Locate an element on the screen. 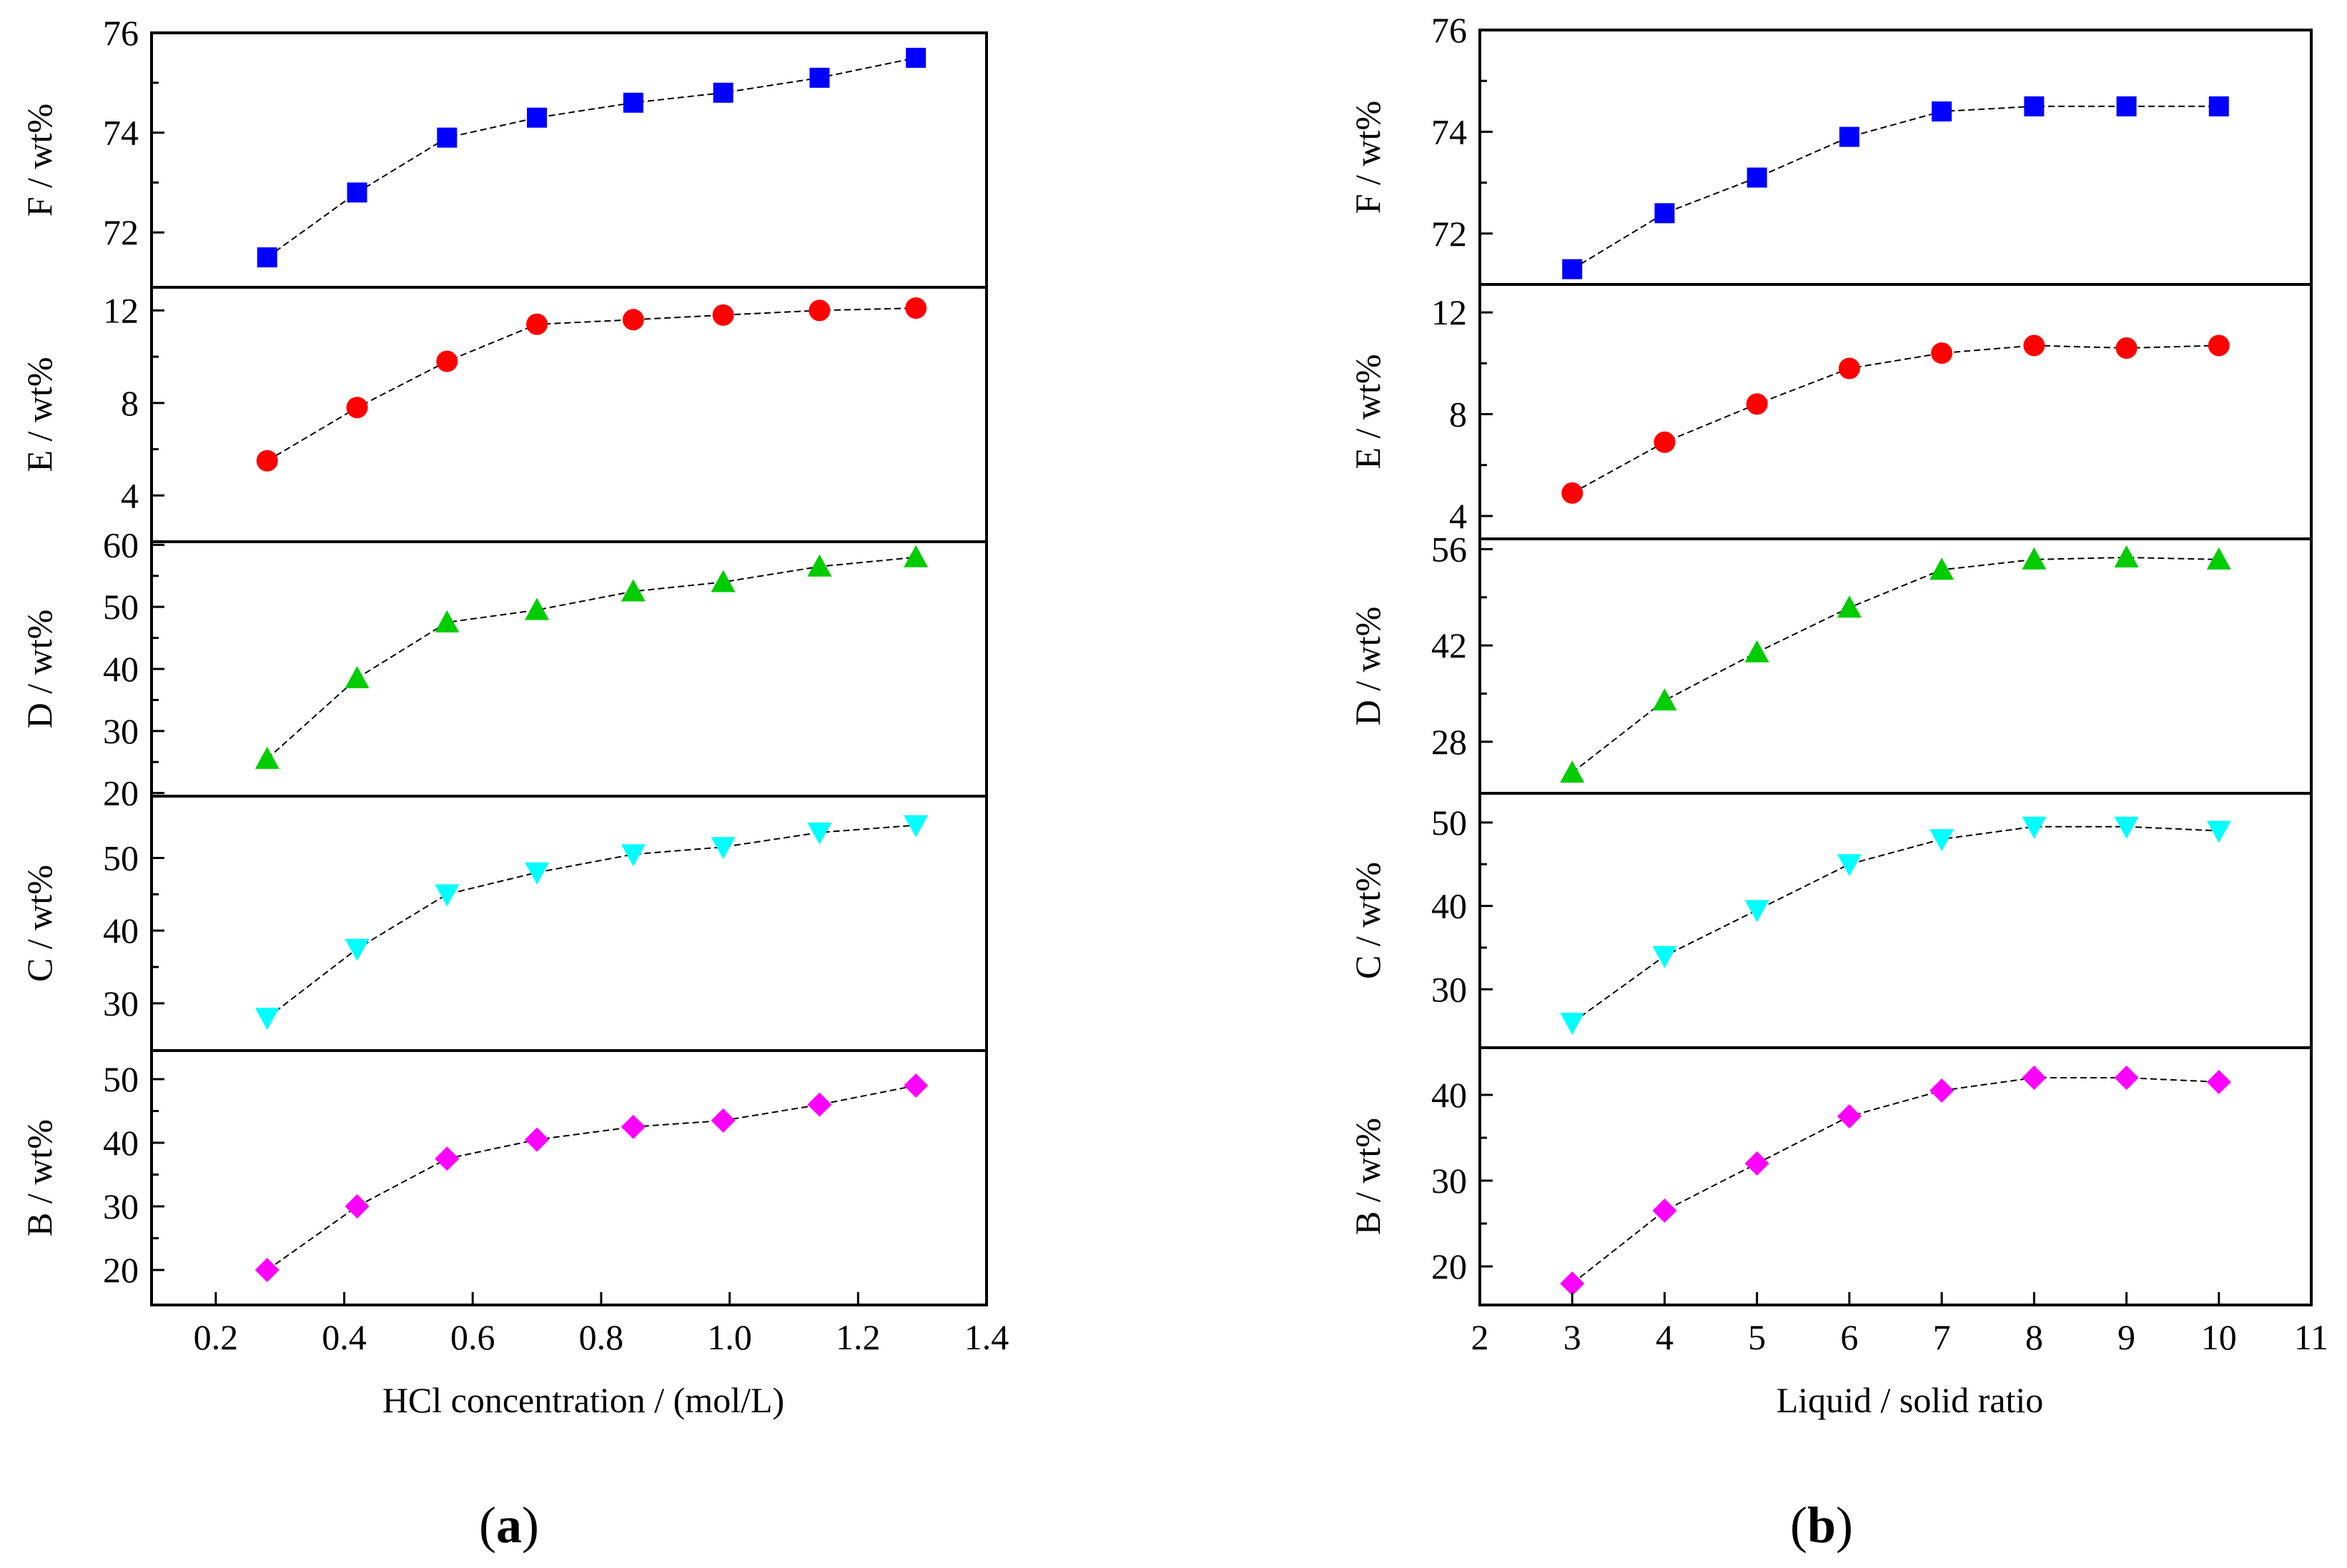  x-tick-label: 6 is located at coordinates (1849, 1337).